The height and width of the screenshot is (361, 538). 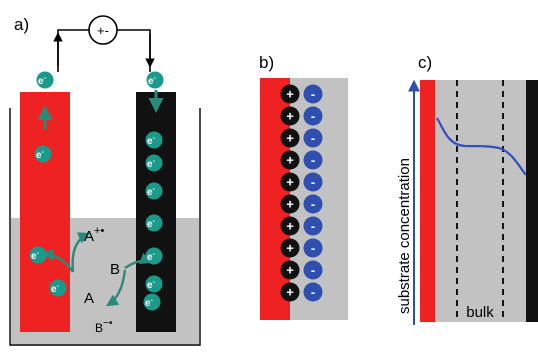 I want to click on voltage-source-icon, so click(x=103, y=30).